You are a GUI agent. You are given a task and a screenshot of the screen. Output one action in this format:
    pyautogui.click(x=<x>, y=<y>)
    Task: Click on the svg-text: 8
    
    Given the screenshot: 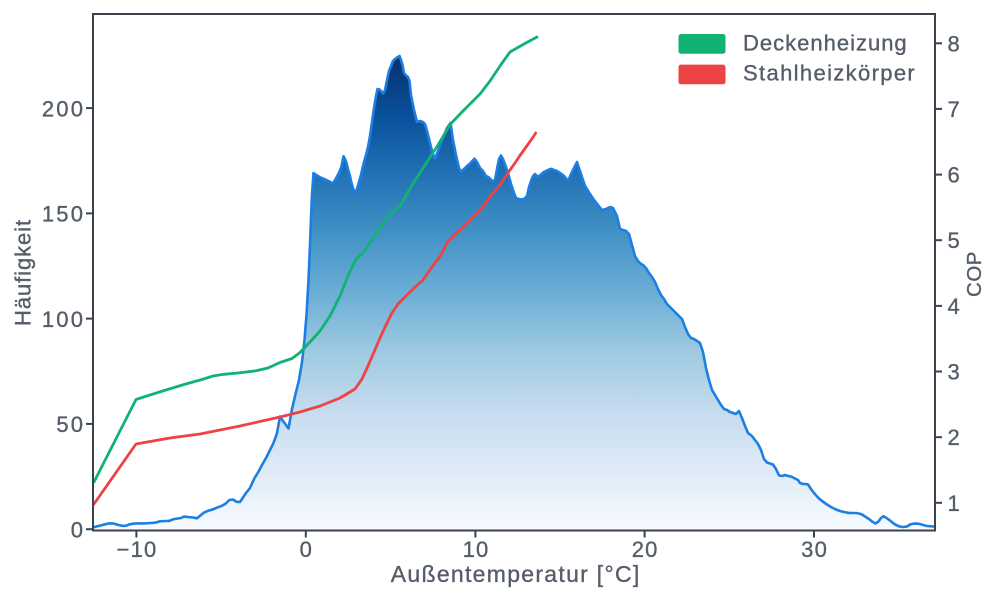 What is the action you would take?
    pyautogui.click(x=954, y=43)
    